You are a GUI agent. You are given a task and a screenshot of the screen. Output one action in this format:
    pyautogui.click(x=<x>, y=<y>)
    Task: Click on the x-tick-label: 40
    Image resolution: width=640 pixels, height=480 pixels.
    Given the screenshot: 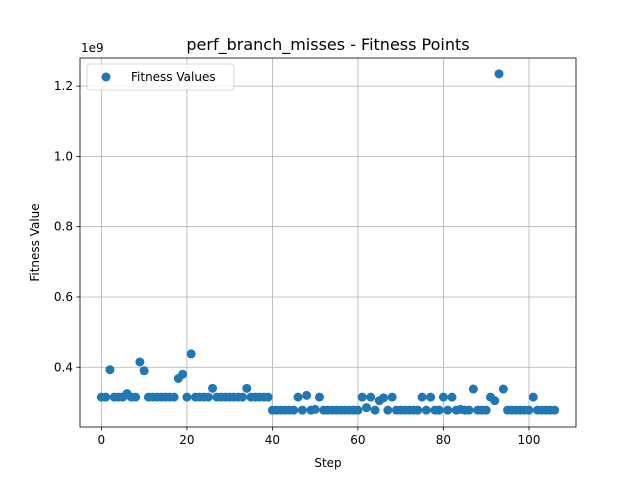 What is the action you would take?
    pyautogui.click(x=272, y=440)
    